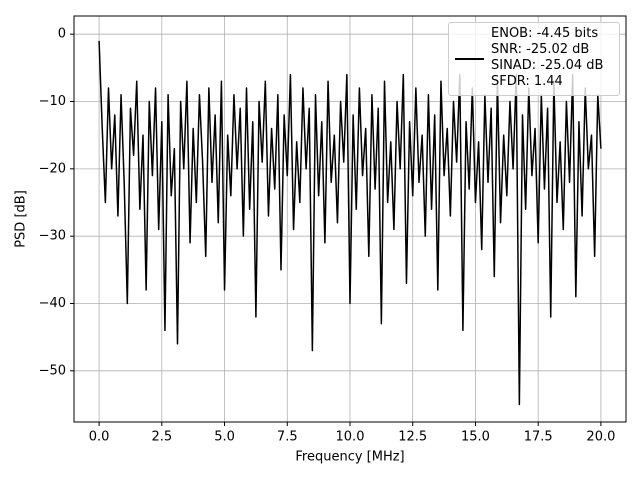  Describe the element at coordinates (600, 437) in the screenshot. I see `x-tick-label: 20.0` at that location.